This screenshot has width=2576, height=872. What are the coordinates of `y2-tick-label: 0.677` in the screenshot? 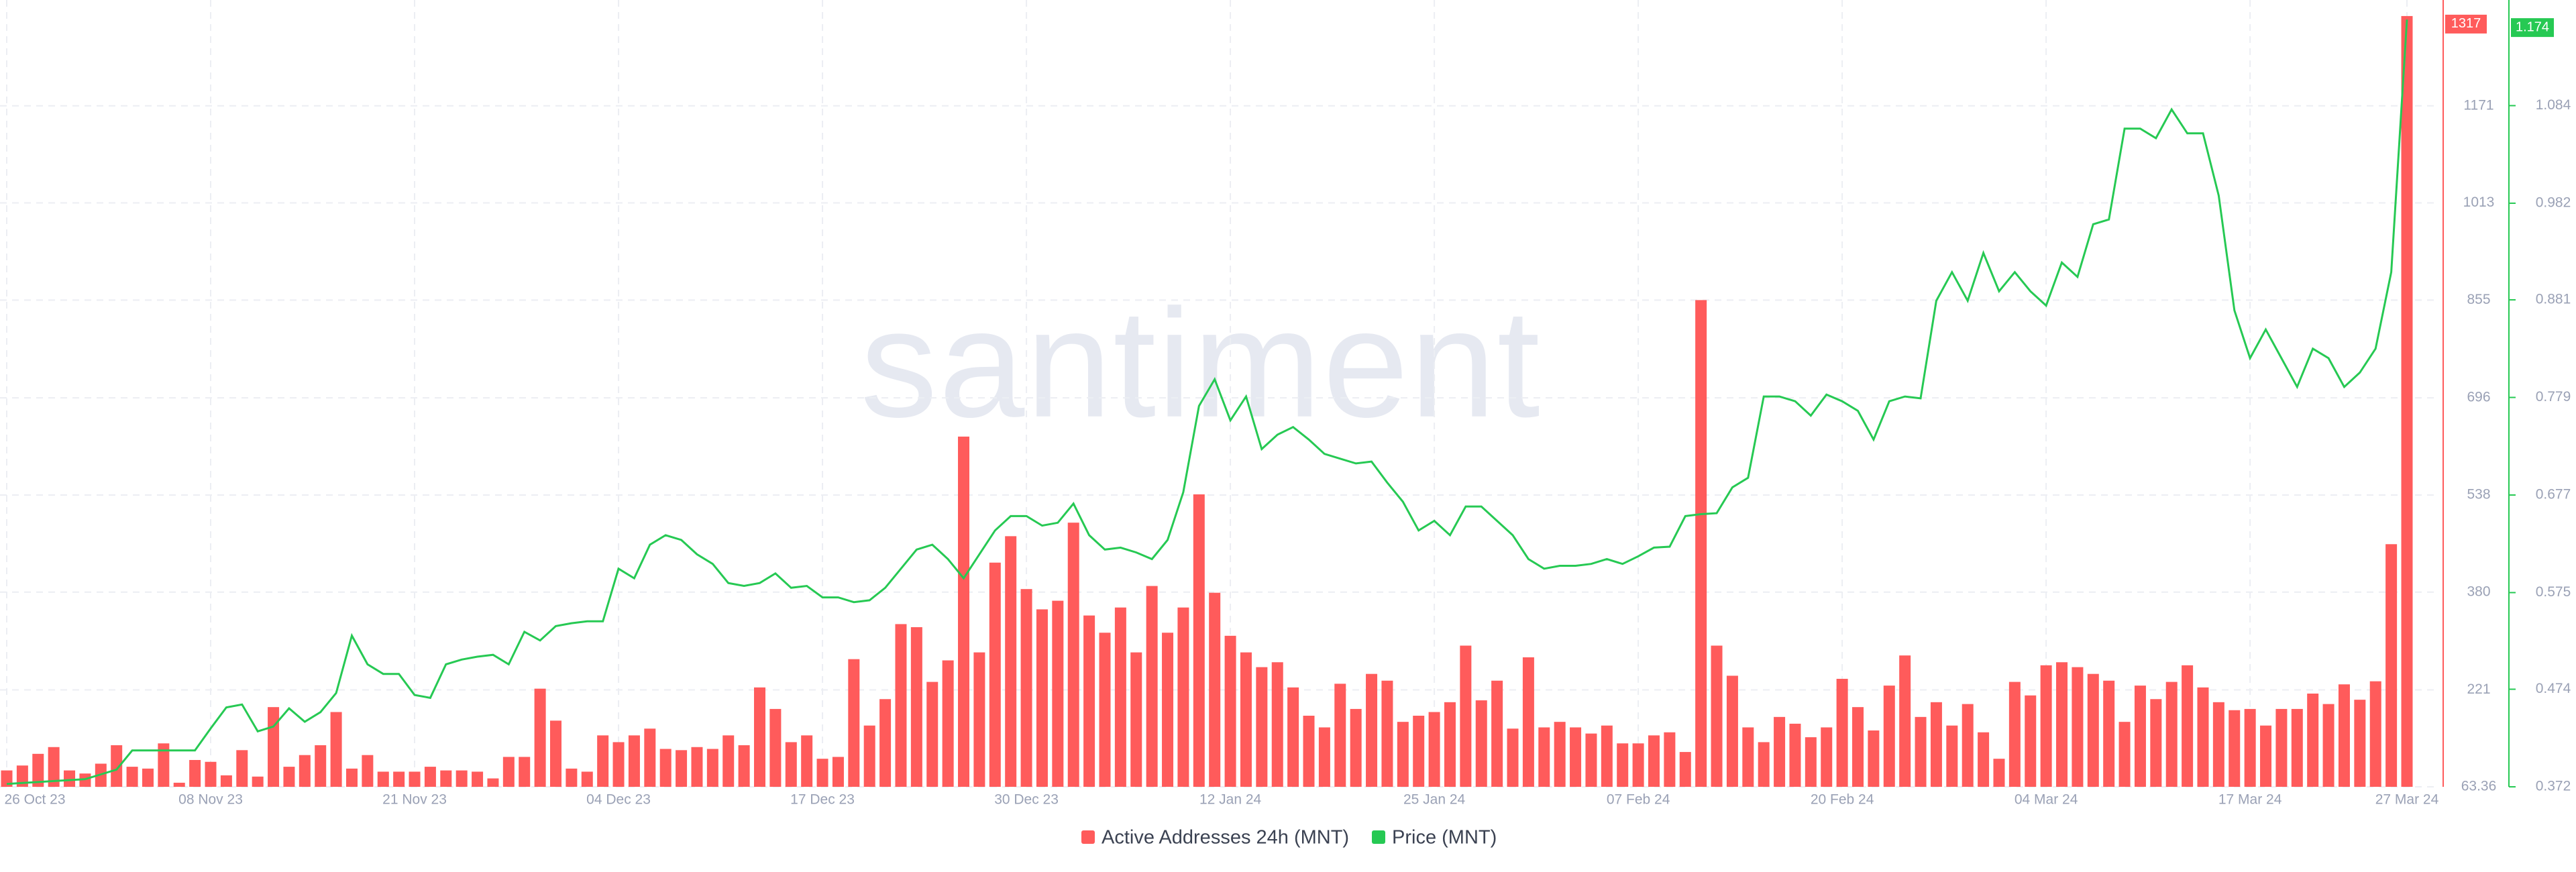 It's located at (2553, 495).